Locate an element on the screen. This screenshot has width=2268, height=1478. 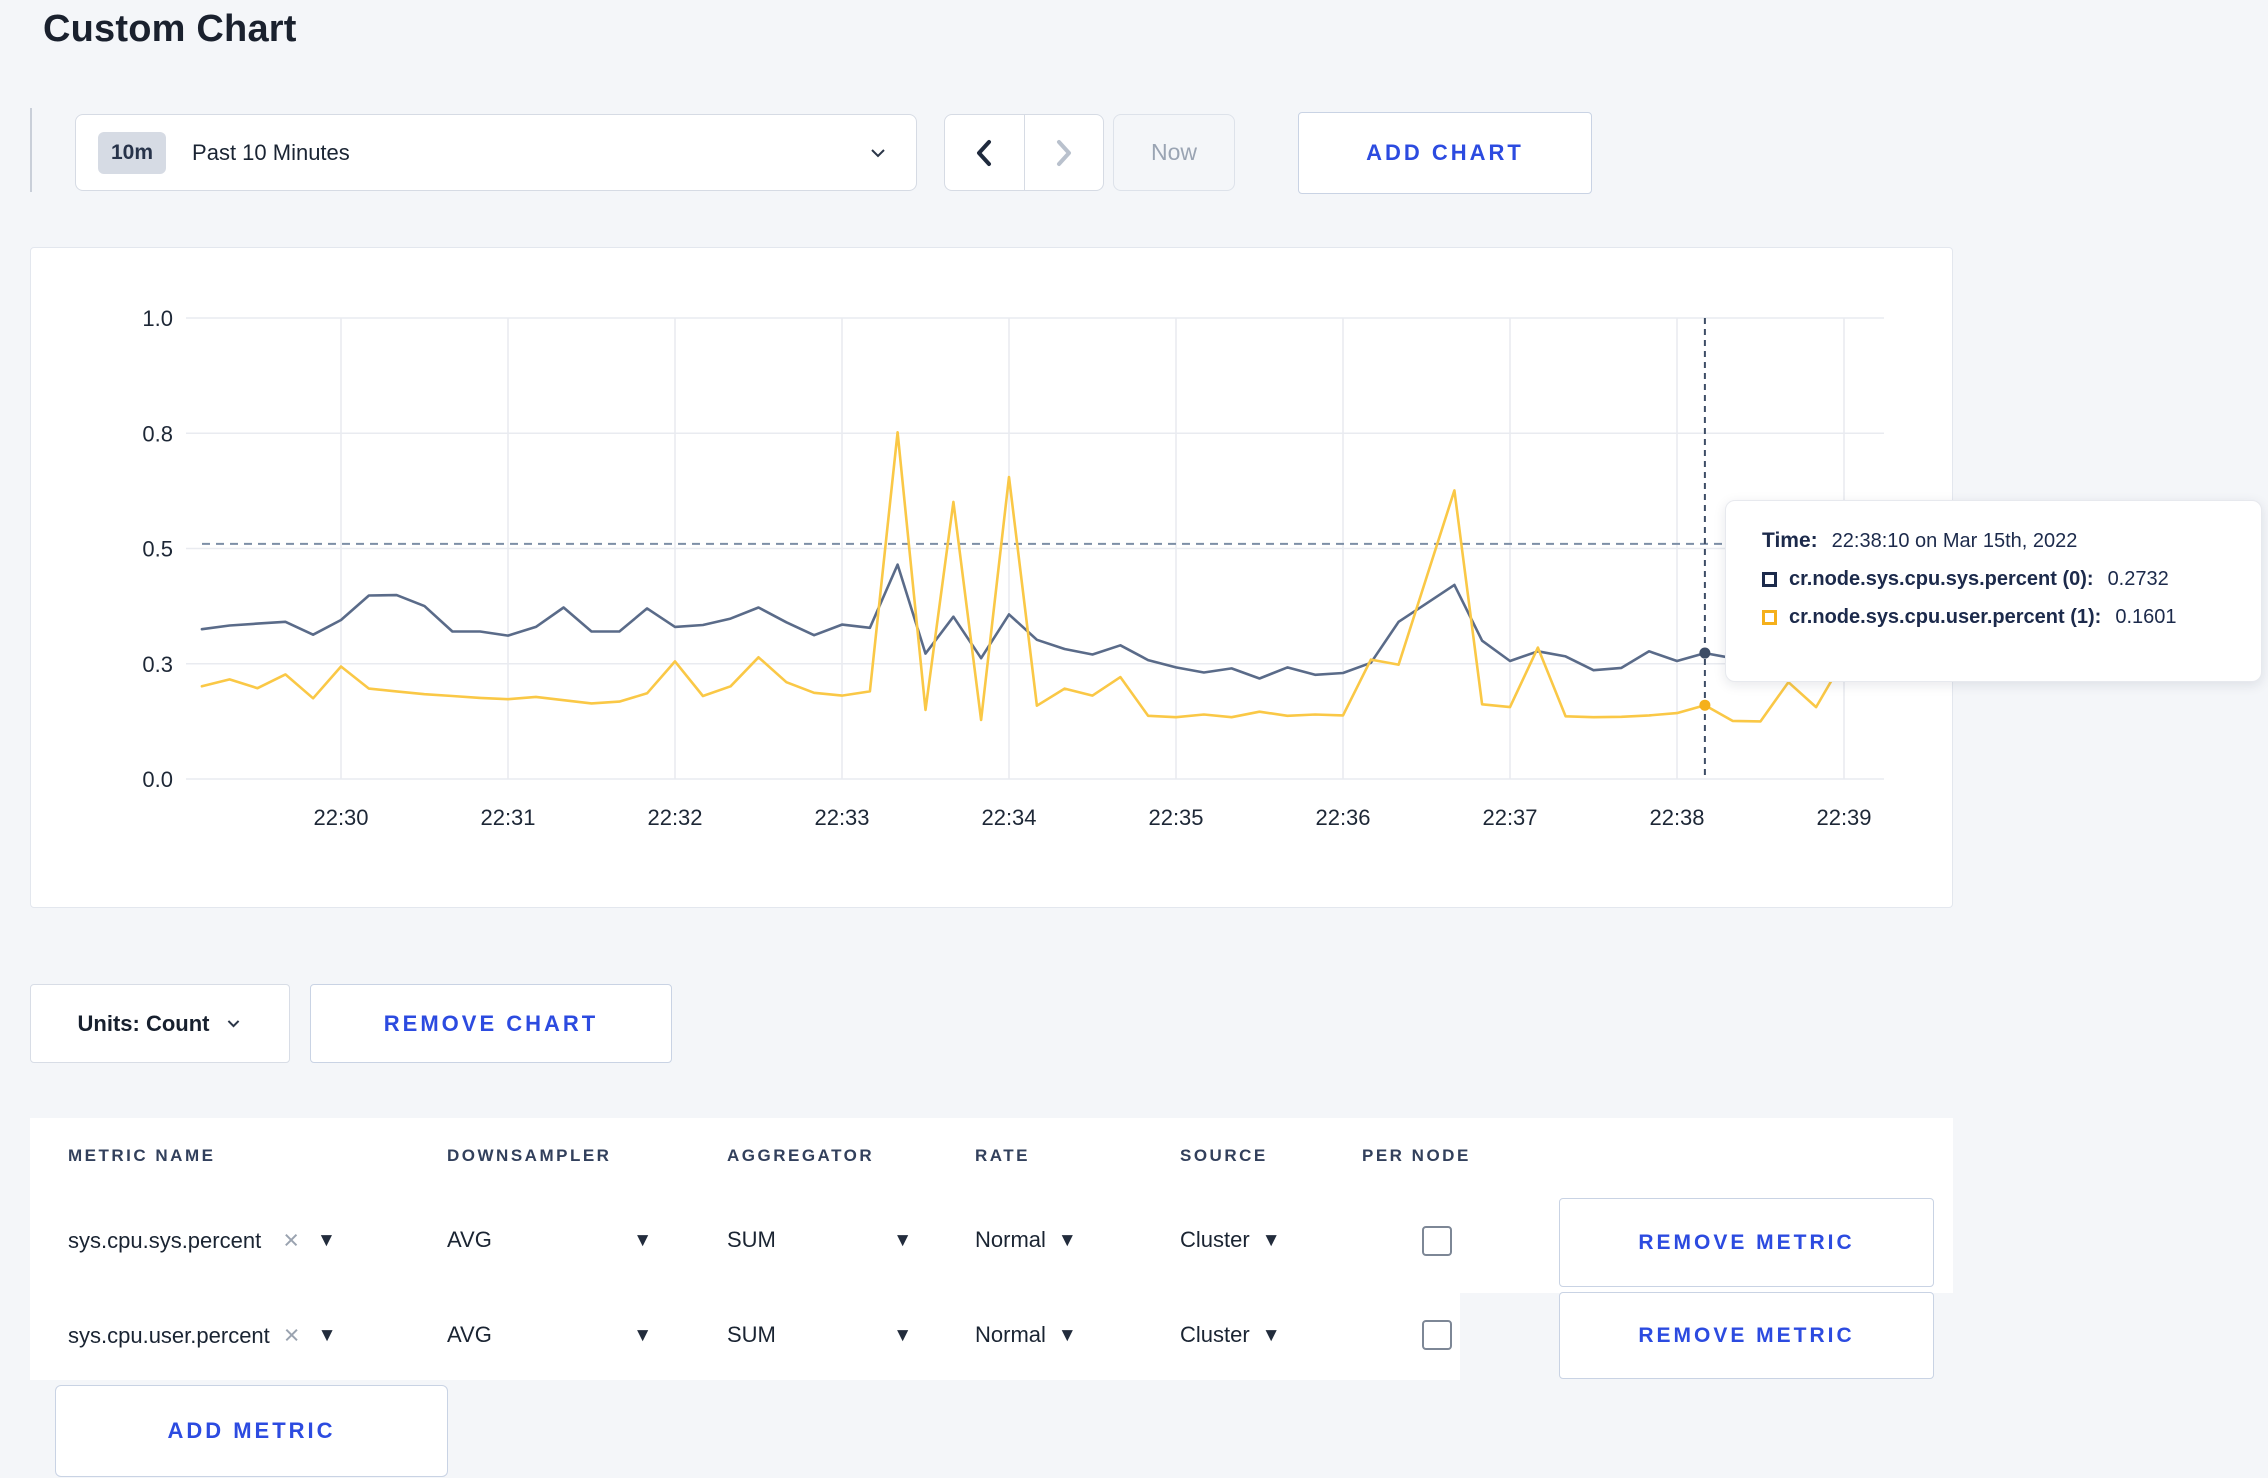
x-tick-label: 22:34 is located at coordinates (1008, 817).